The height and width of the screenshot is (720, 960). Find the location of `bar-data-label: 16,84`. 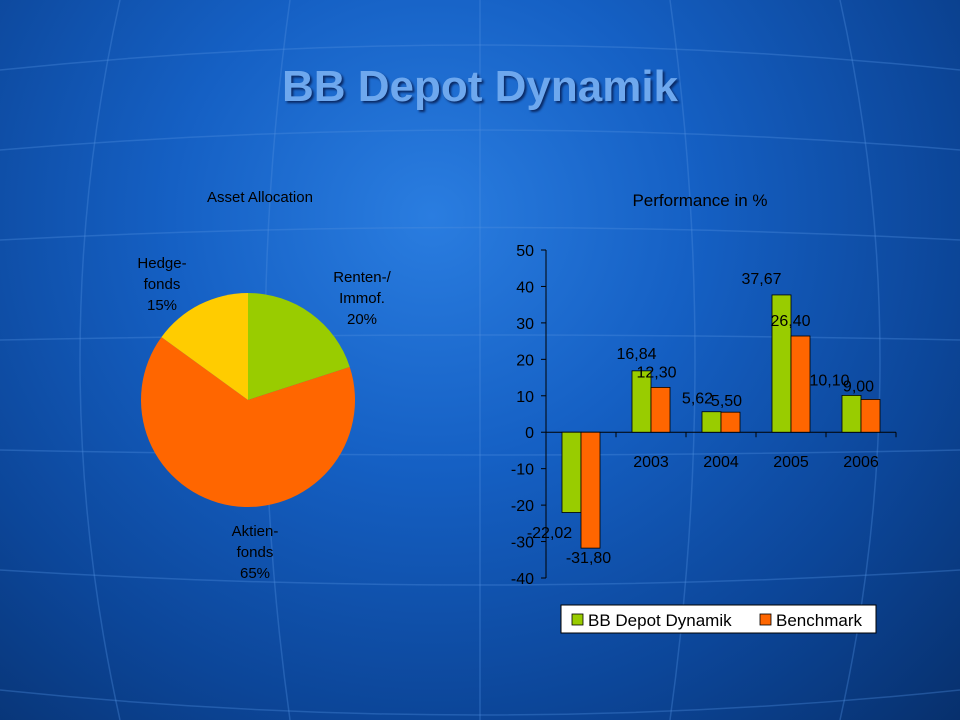

bar-data-label: 16,84 is located at coordinates (636, 354).